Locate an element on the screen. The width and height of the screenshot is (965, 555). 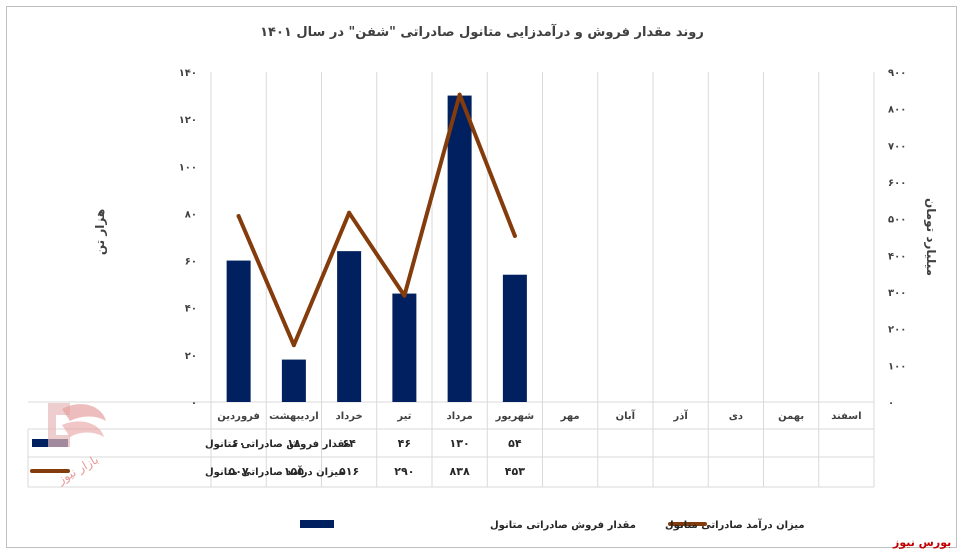
category-label: مرداد is located at coordinates (460, 416).